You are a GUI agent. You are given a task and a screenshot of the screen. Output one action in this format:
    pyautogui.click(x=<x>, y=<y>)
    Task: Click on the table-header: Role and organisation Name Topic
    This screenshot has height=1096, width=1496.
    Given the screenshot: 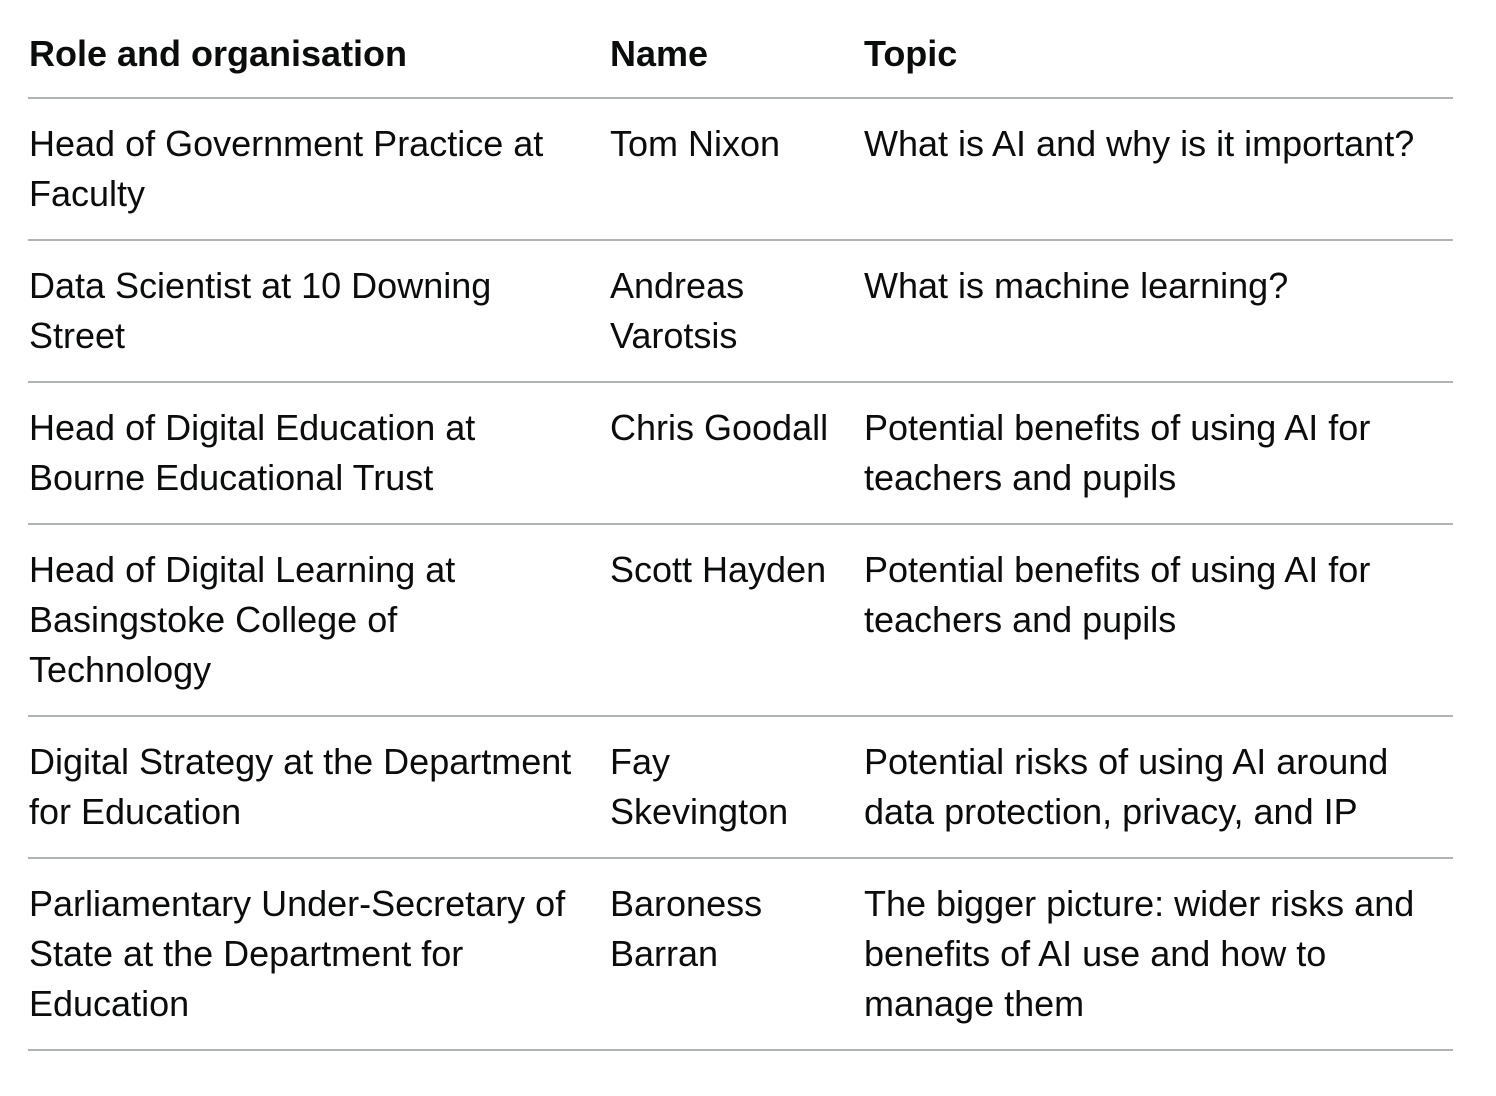 What is the action you would take?
    pyautogui.click(x=740, y=49)
    